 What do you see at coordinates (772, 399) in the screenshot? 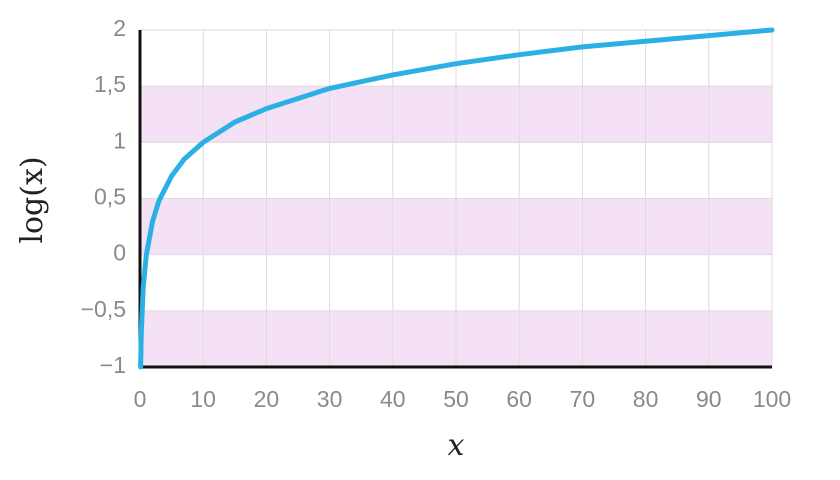
I see `x-tick-label: 100` at bounding box center [772, 399].